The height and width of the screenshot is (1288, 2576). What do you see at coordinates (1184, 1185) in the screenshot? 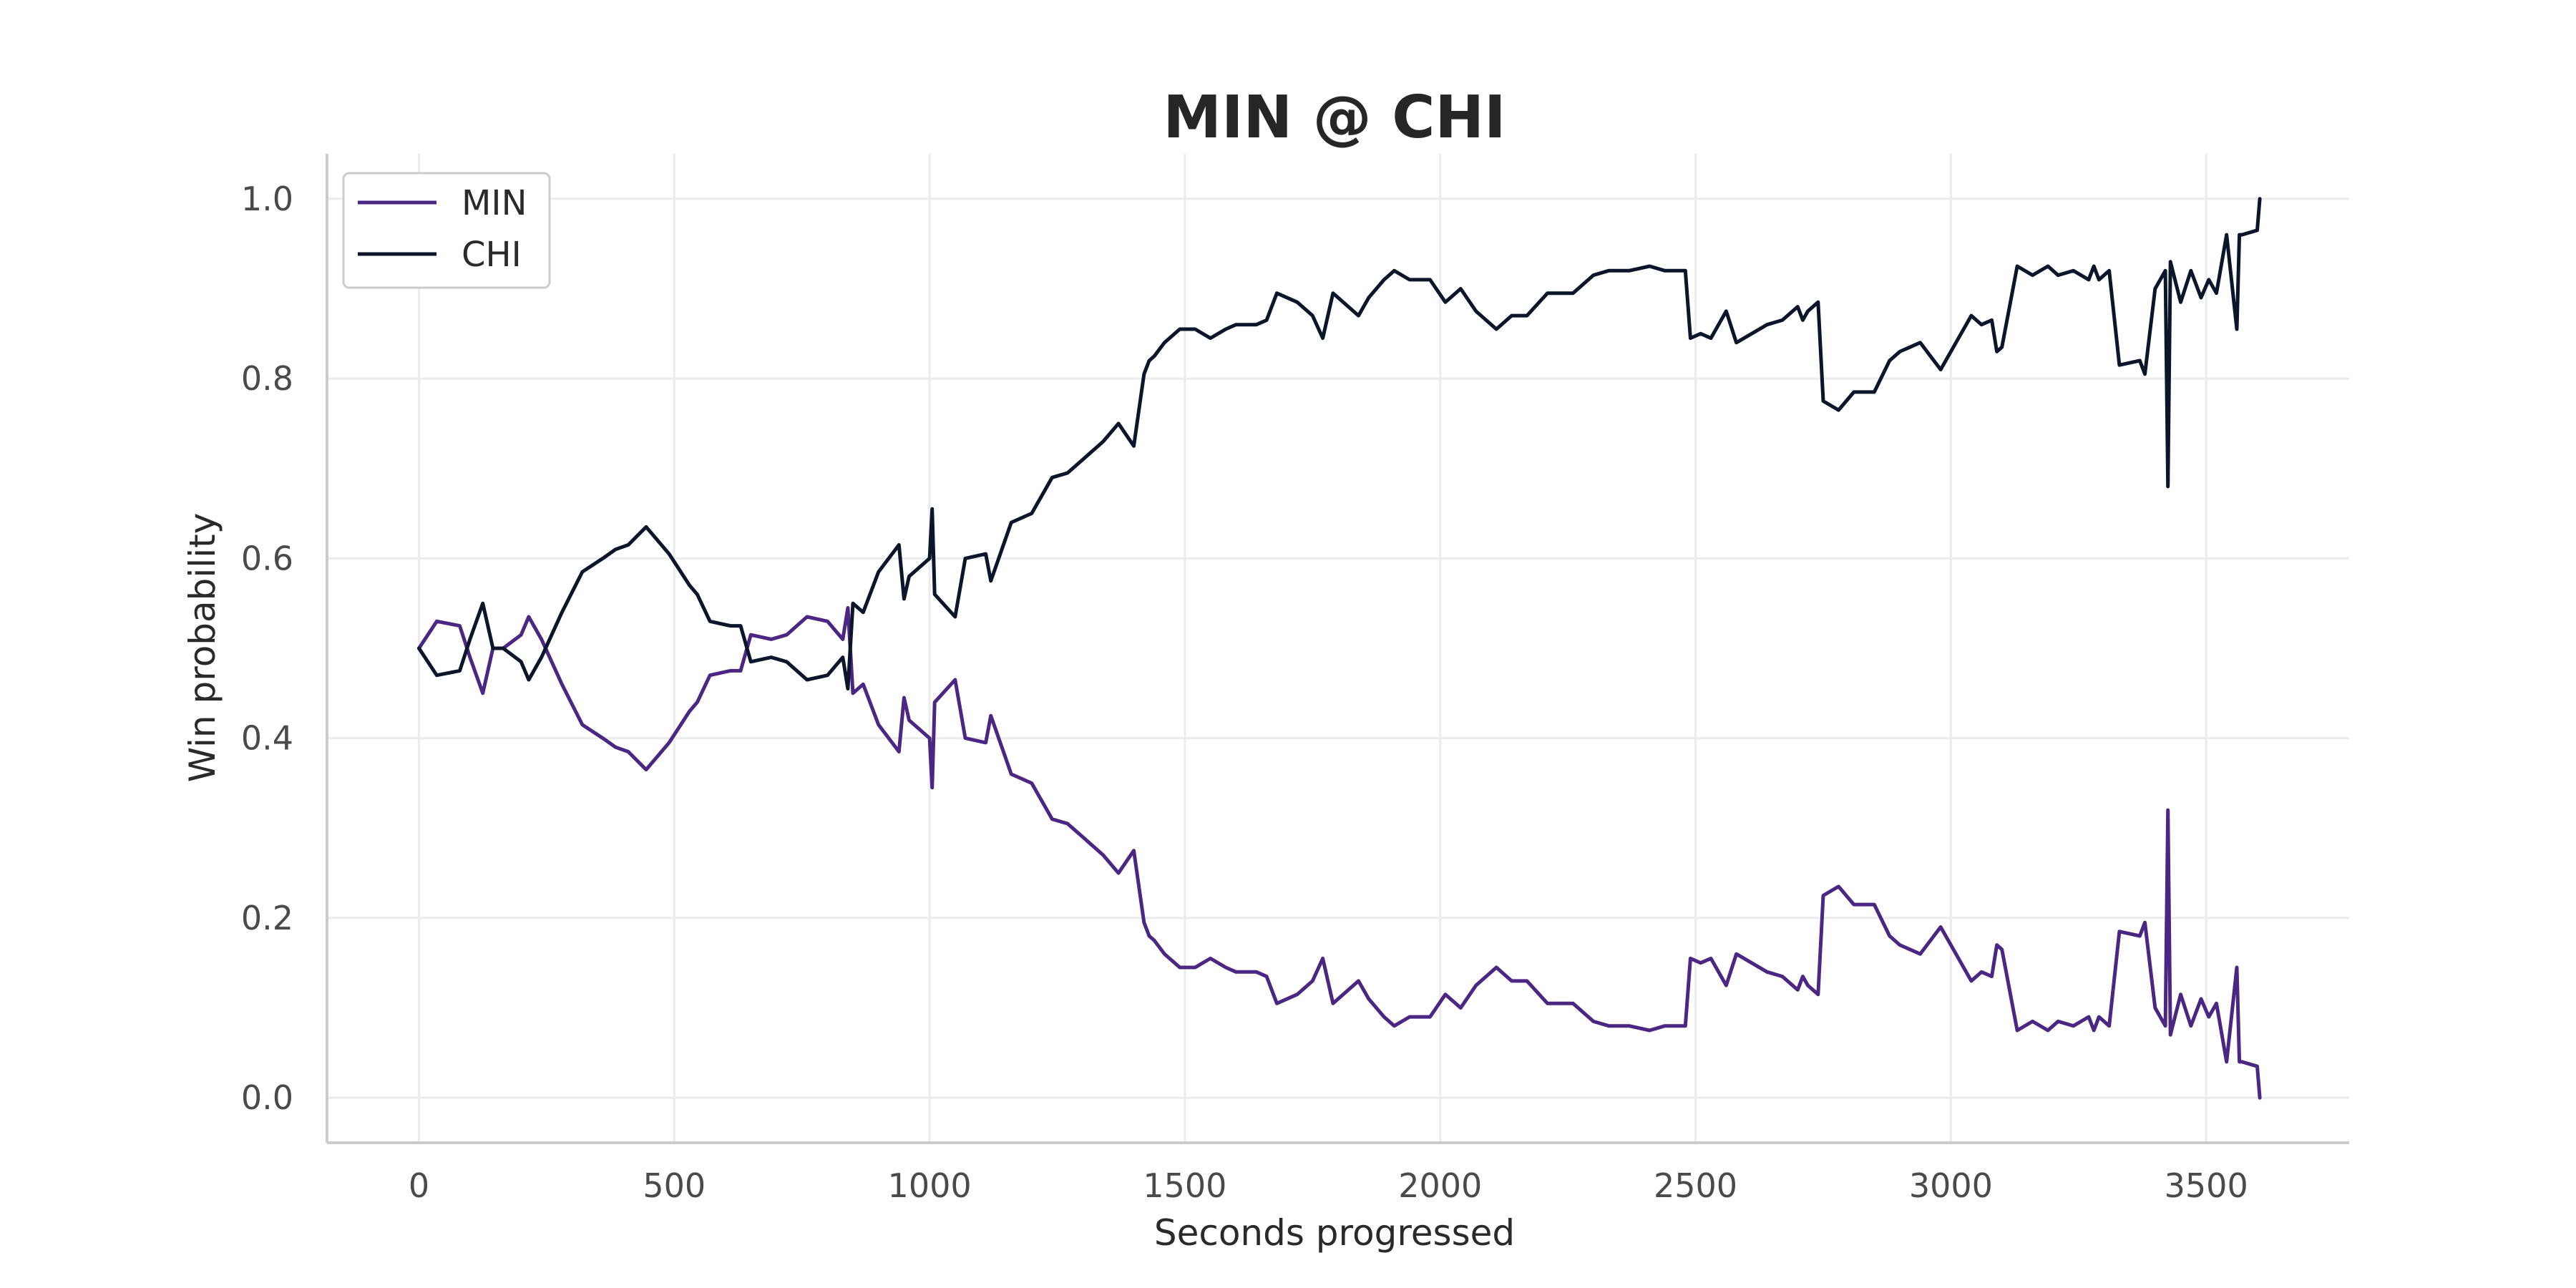
I see `x-tick-label: 1500` at bounding box center [1184, 1185].